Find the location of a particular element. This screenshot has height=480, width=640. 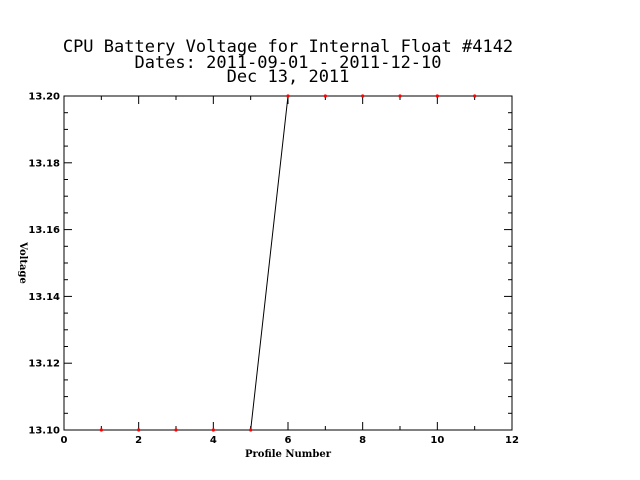

y-tick-label: 13.14 is located at coordinates (44, 297).